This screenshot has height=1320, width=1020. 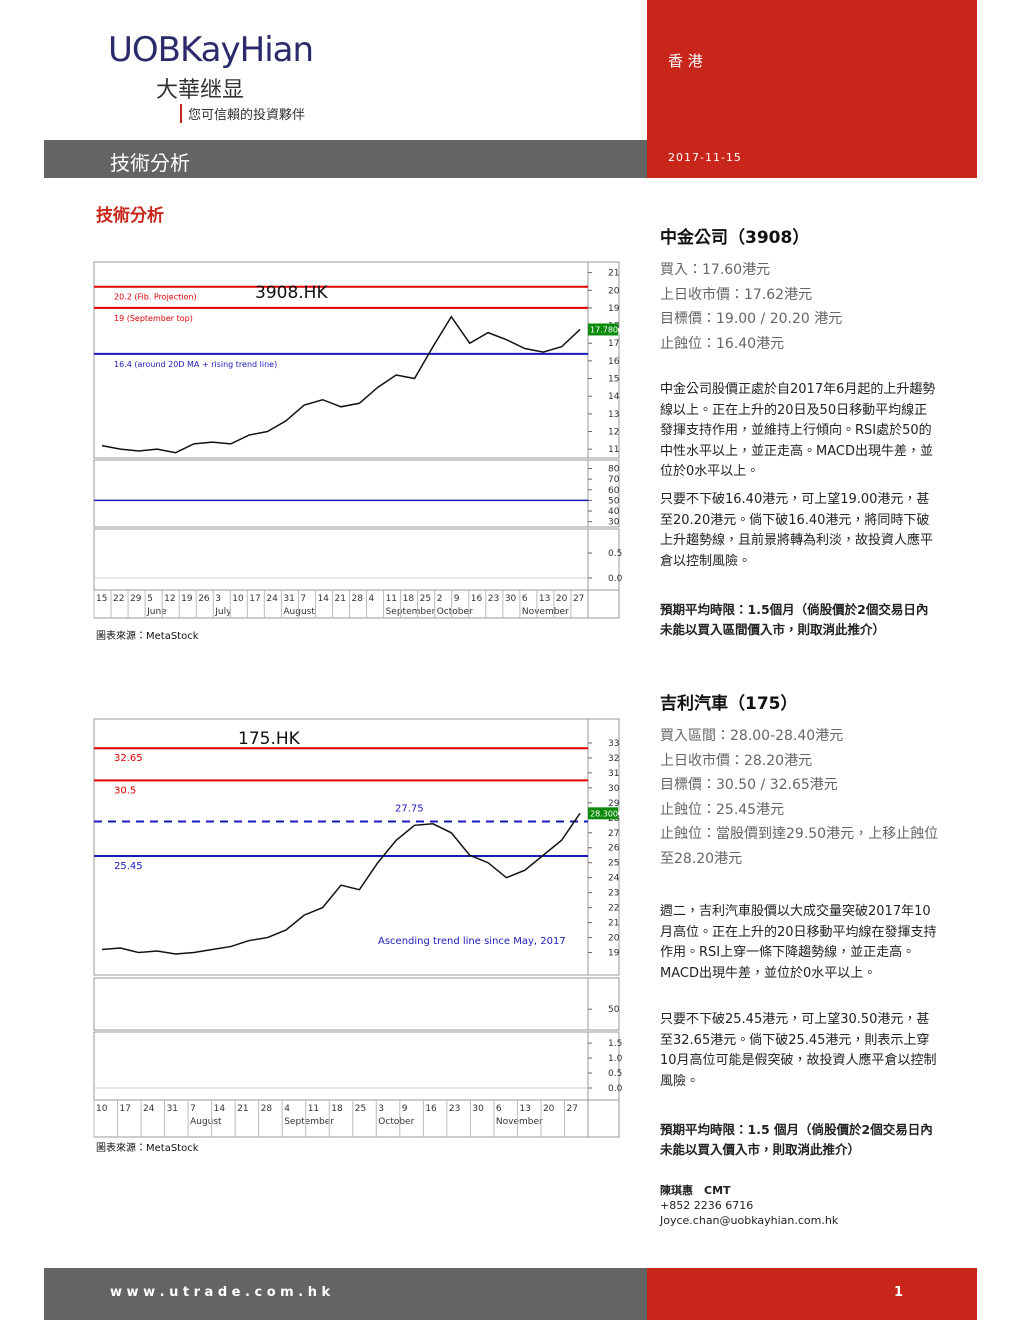 I want to click on last-price-label: 17.7800, so click(x=606, y=329).